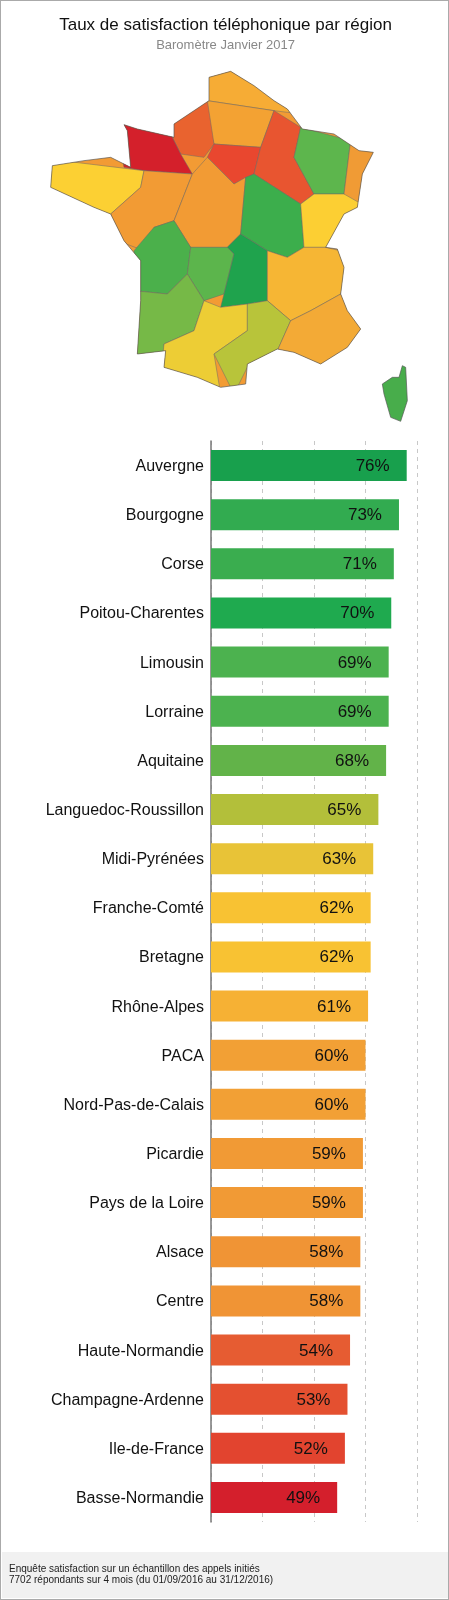 The height and width of the screenshot is (1600, 449). I want to click on data-label: 71%, so click(359, 564).